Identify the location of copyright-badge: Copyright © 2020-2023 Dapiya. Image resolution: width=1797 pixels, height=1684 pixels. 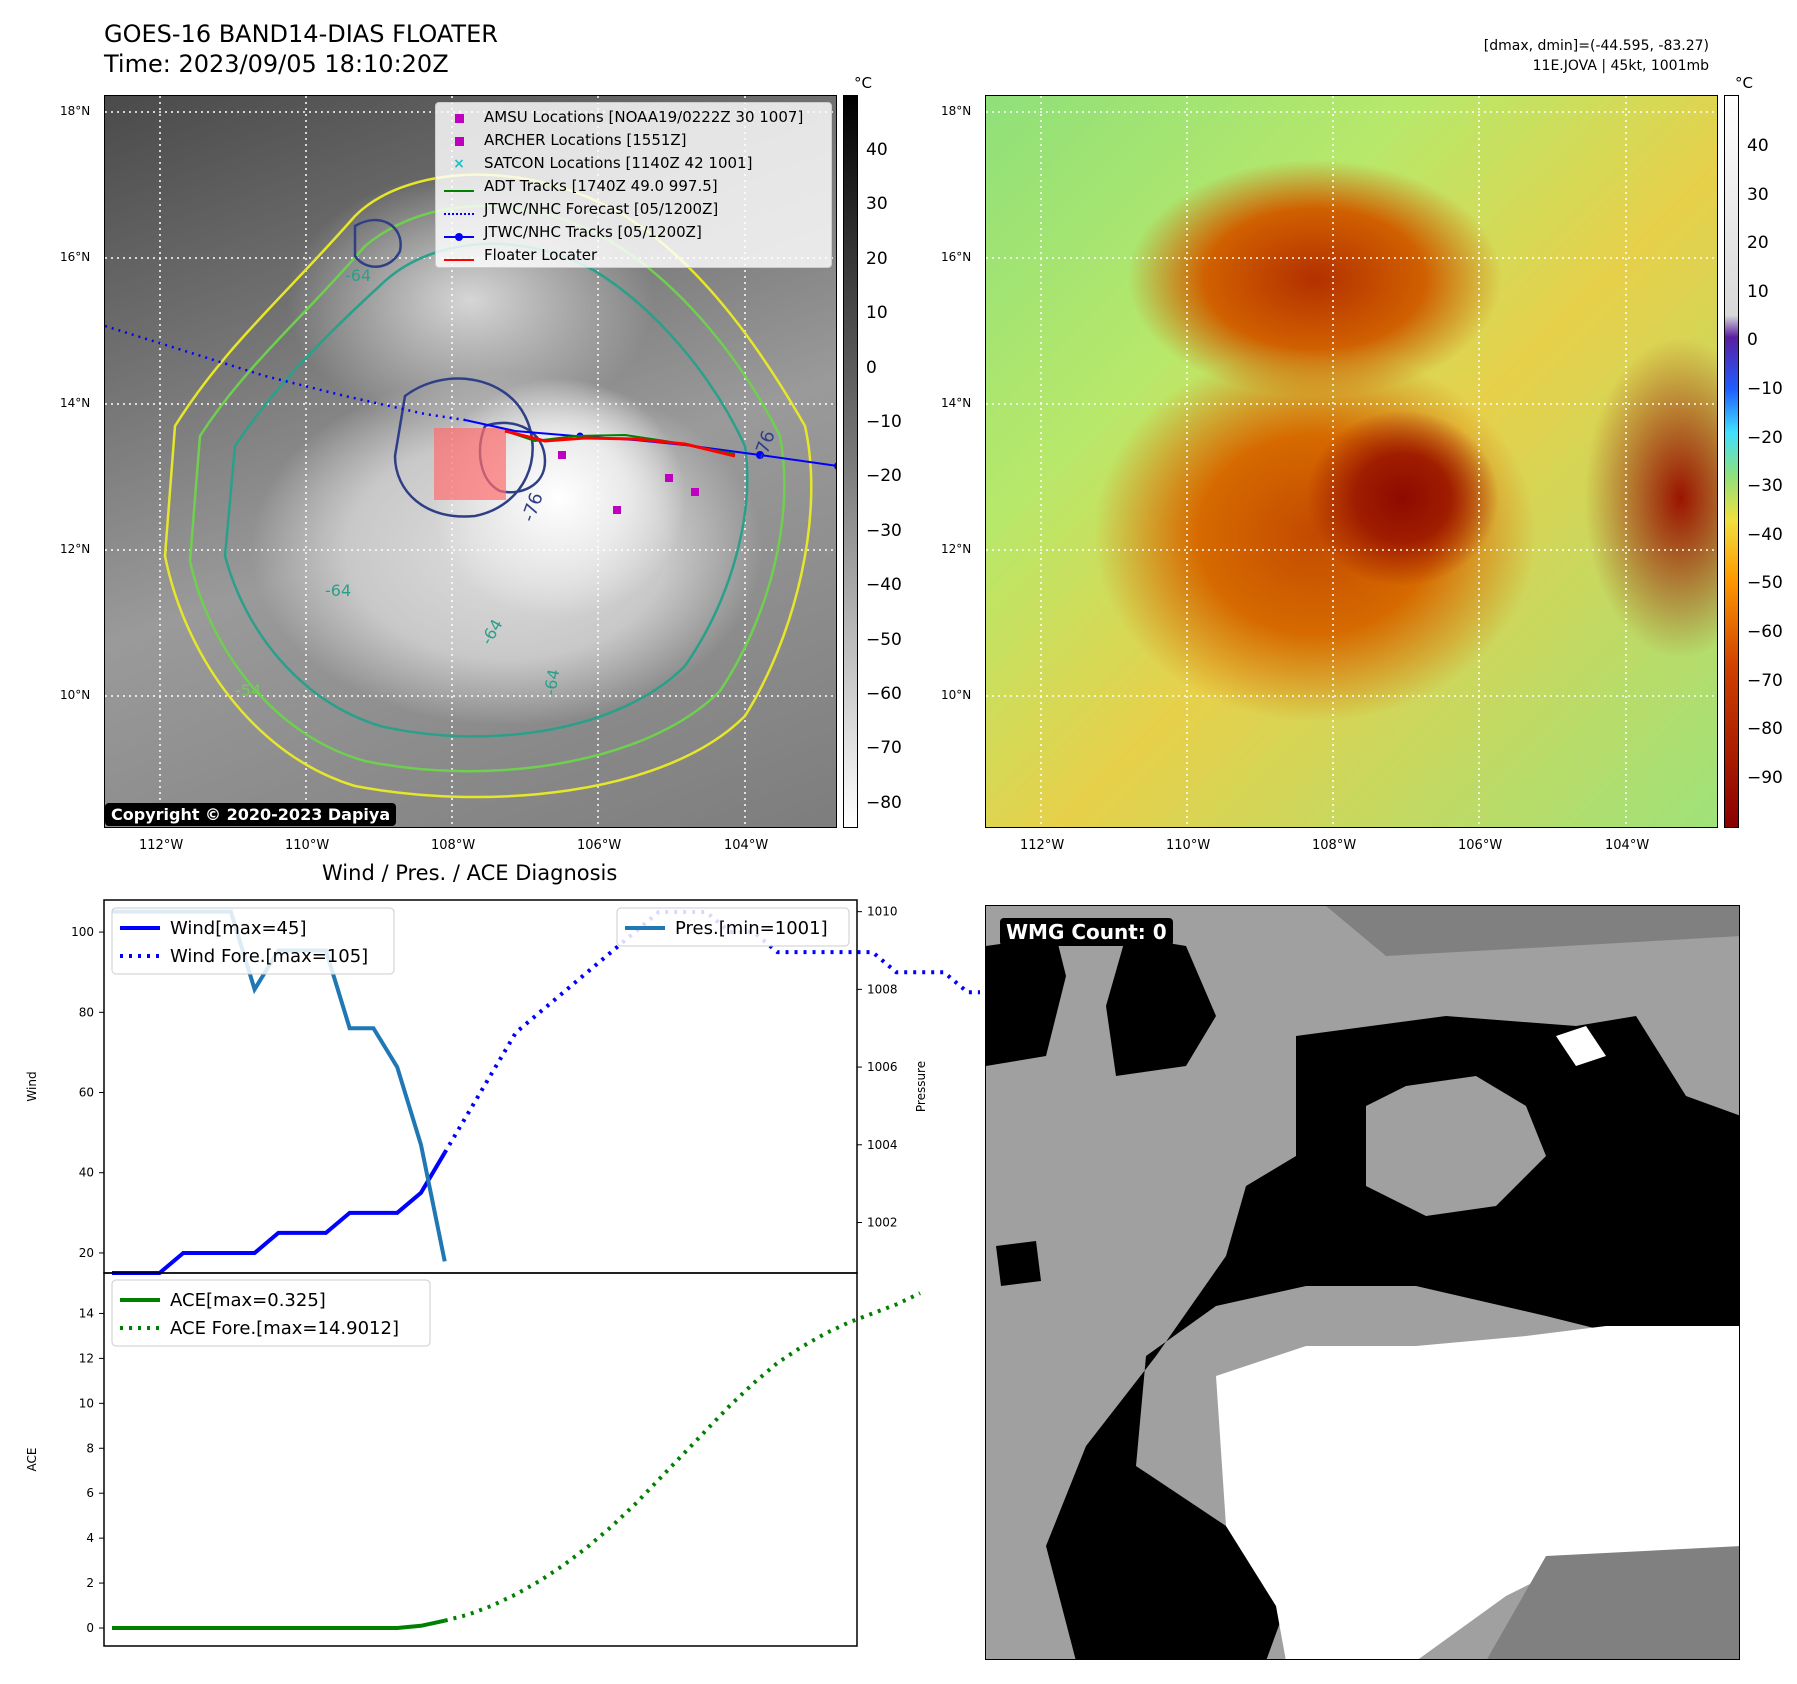
(251, 814).